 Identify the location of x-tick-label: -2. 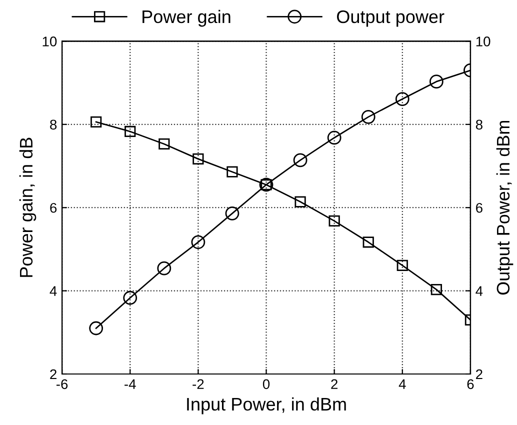
(198, 384).